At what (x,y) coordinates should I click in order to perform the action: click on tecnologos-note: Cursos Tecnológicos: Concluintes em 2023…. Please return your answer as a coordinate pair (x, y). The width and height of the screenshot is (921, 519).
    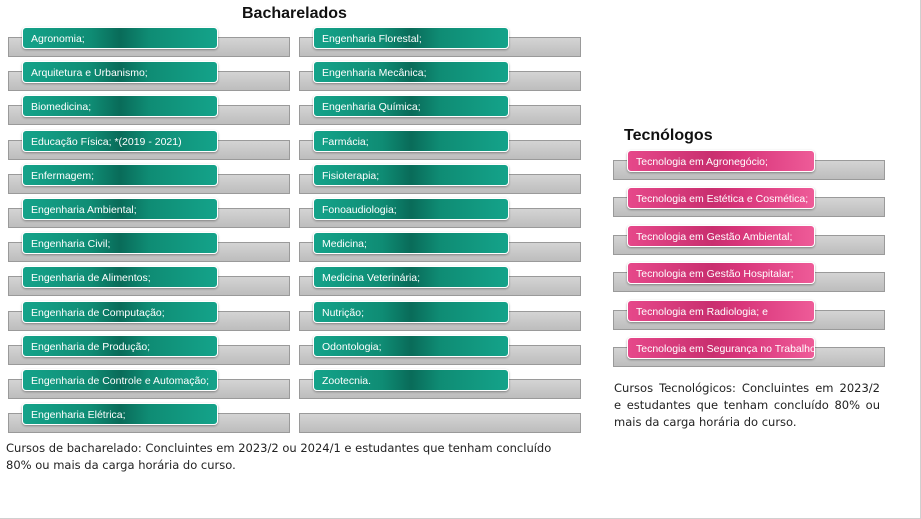
    Looking at the image, I should click on (747, 405).